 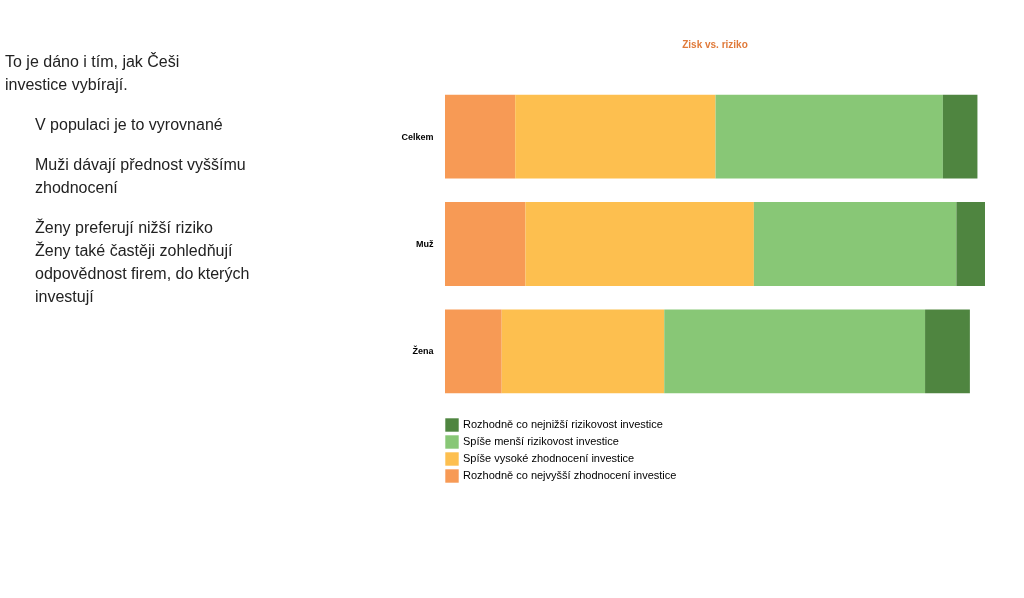 What do you see at coordinates (124, 227) in the screenshot?
I see `text: Ženy preferují nižší riziko` at bounding box center [124, 227].